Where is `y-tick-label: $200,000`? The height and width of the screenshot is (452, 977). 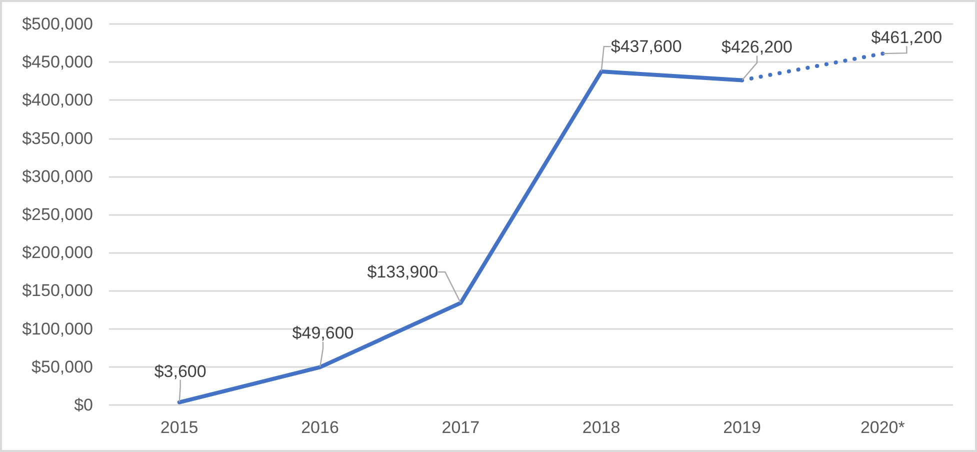
y-tick-label: $200,000 is located at coordinates (57, 252).